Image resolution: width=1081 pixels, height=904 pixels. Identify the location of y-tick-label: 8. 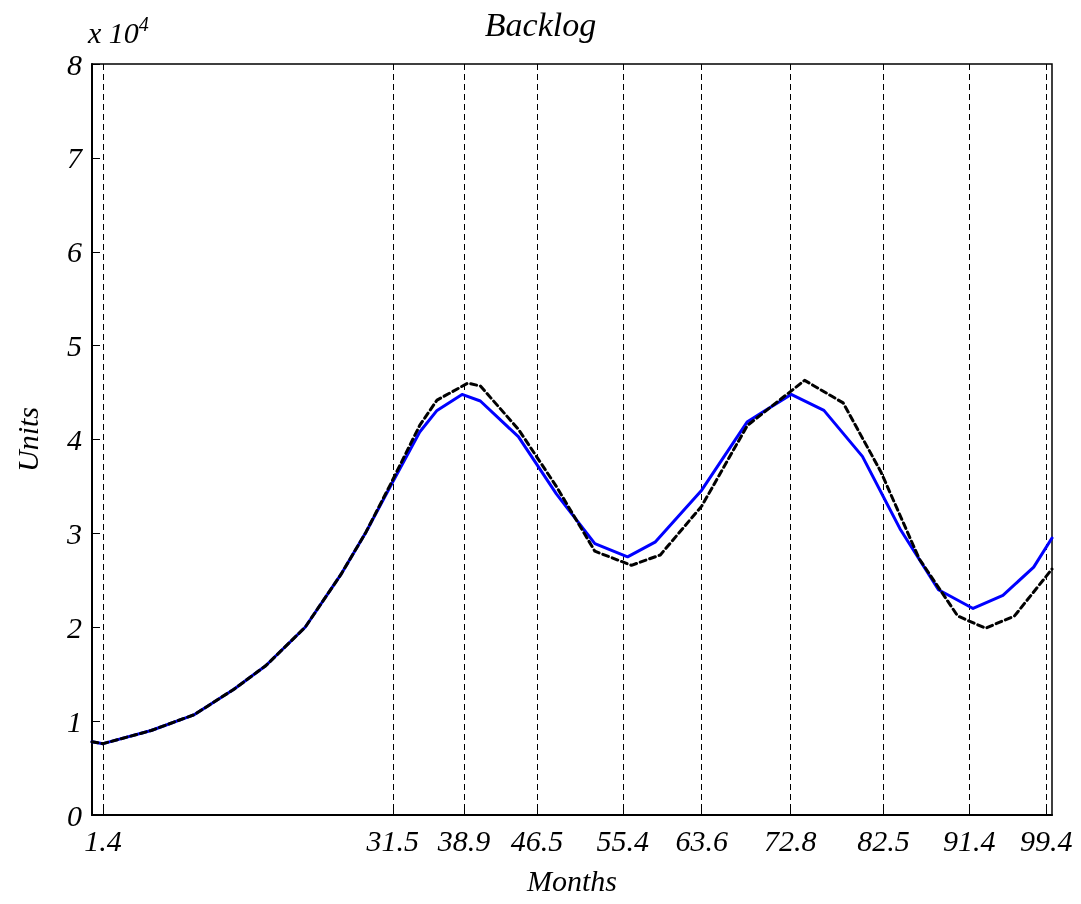
(74, 64).